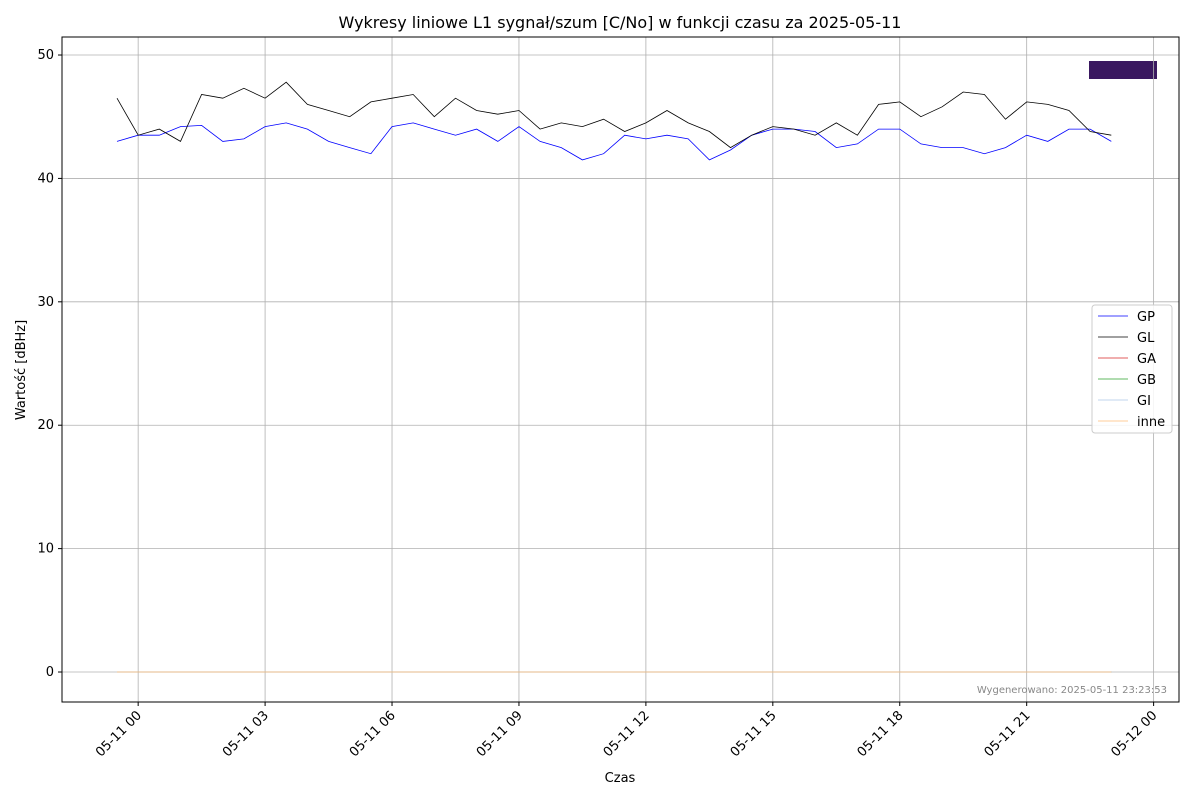 This screenshot has height=800, width=1200. I want to click on annotation: Wygenerowano: 2025-05-11 23:23:53, so click(1072, 690).